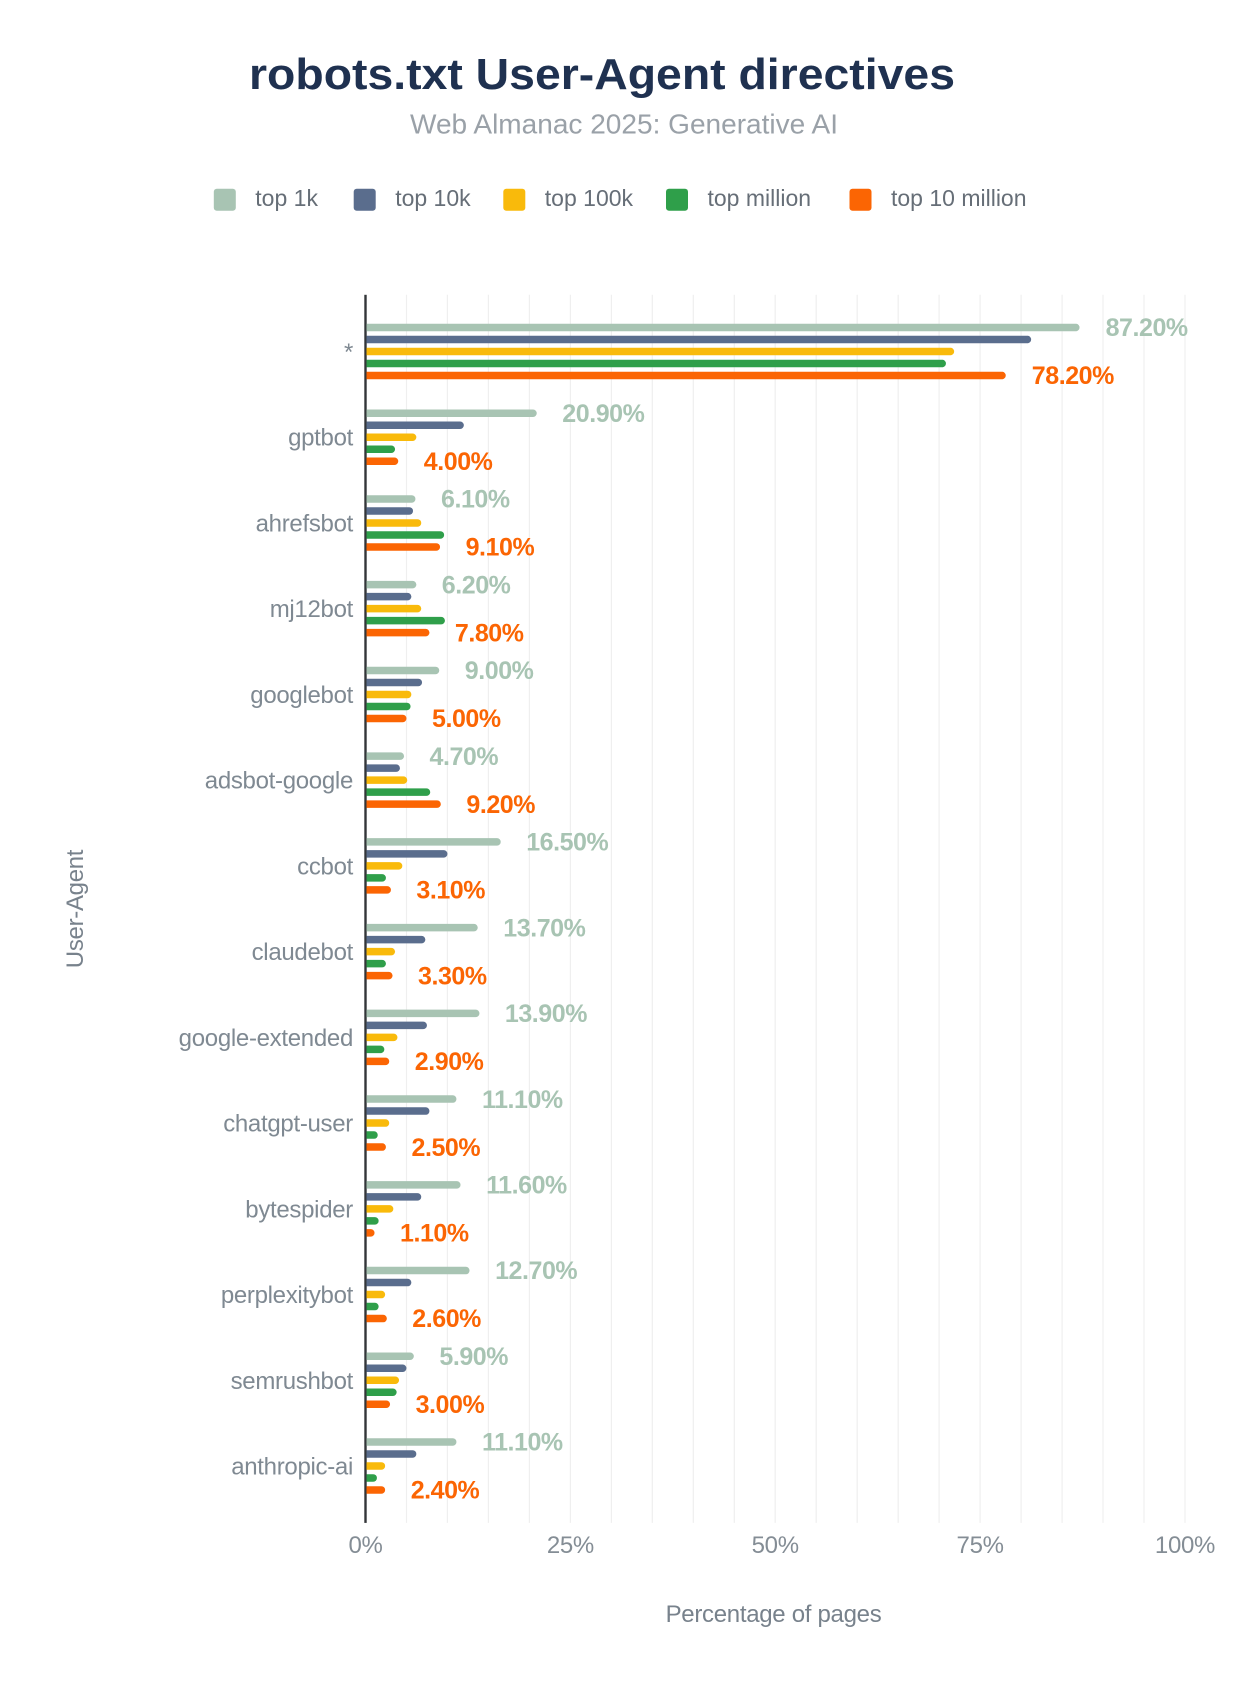 The image size is (1242, 1690). What do you see at coordinates (292, 1381) in the screenshot?
I see `svg-text: semrushbot` at bounding box center [292, 1381].